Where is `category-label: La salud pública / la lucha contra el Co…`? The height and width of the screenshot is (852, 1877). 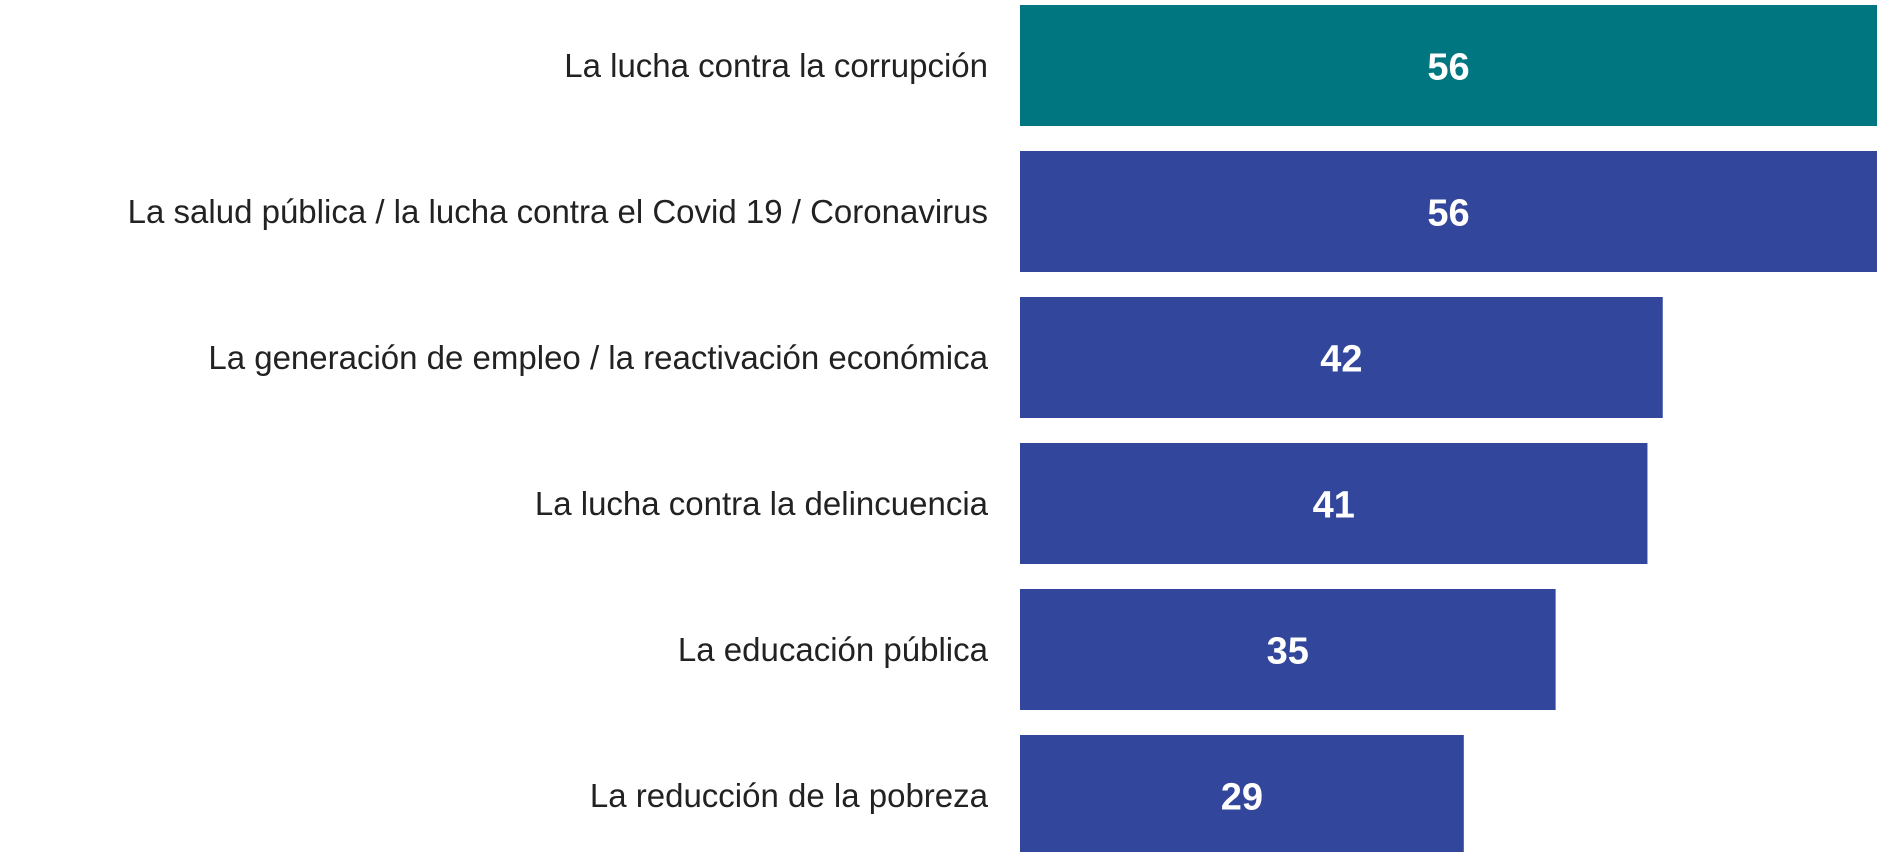 category-label: La salud pública / la lucha contra el Co… is located at coordinates (558, 211).